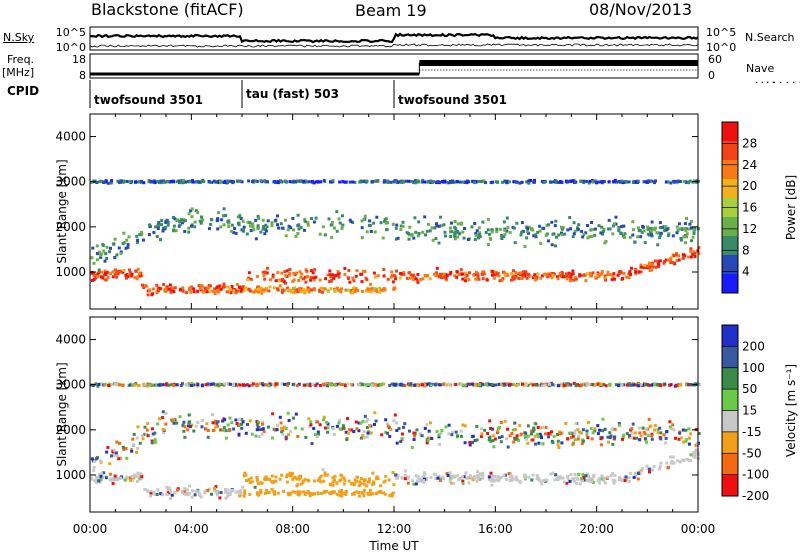  What do you see at coordinates (394, 38) in the screenshot?
I see `noise-sky-line` at bounding box center [394, 38].